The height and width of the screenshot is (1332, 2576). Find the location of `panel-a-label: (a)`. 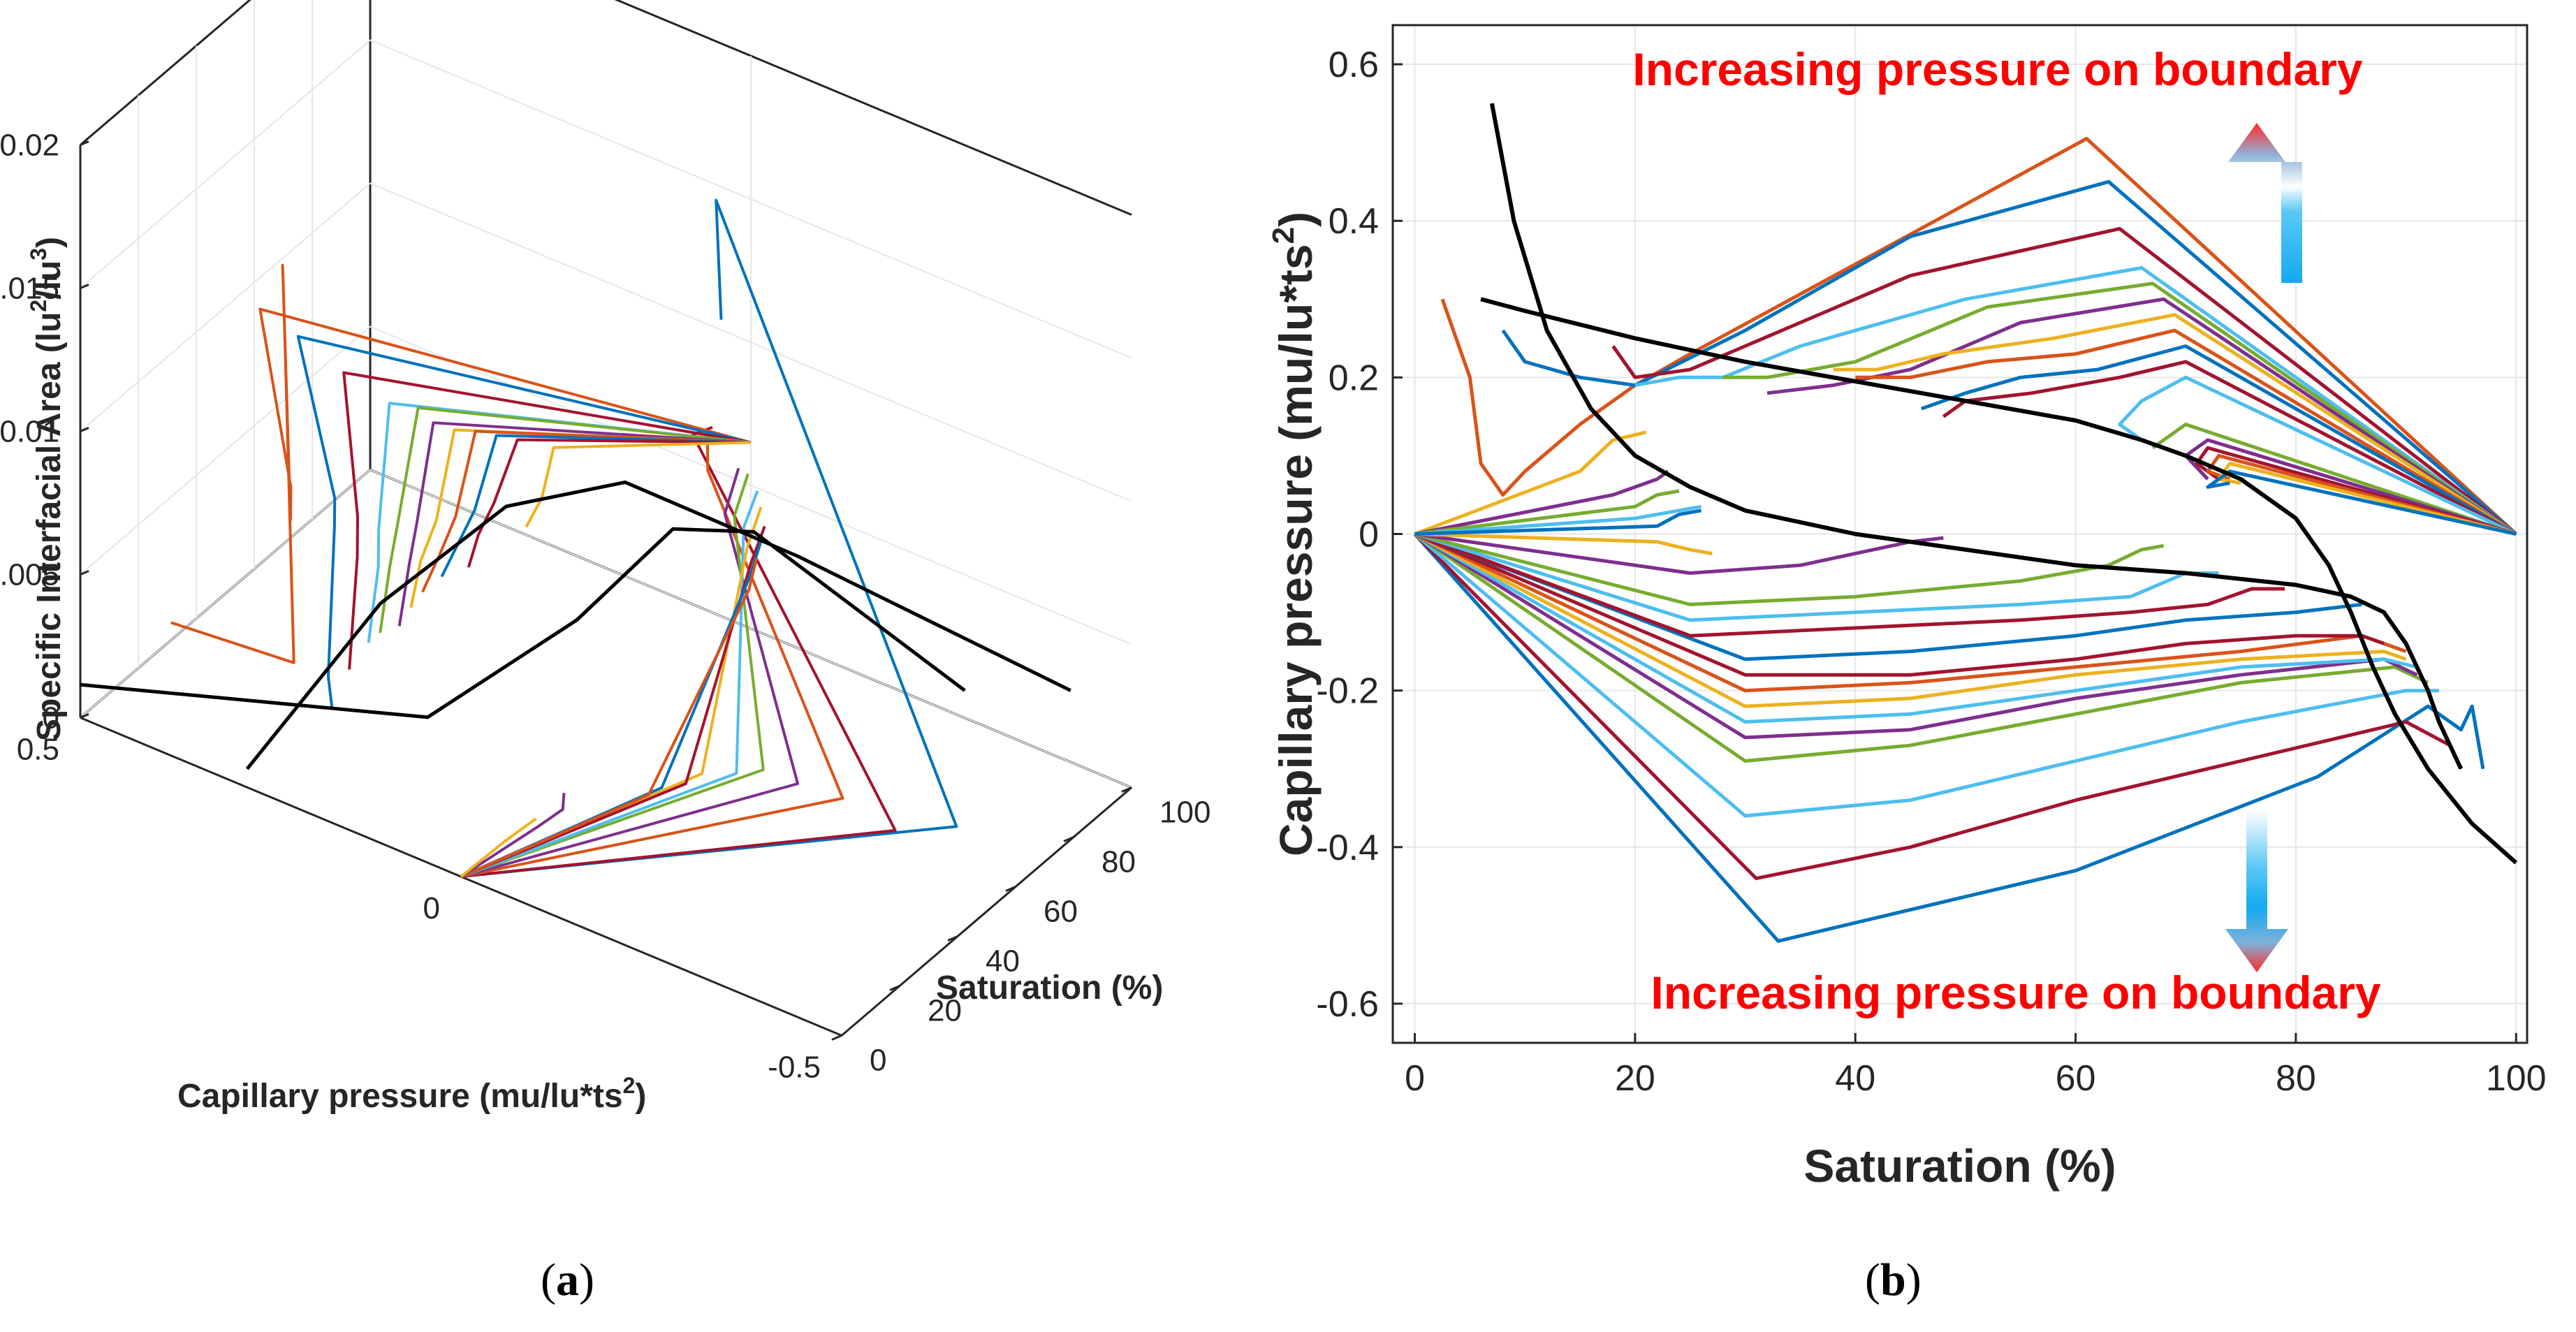

panel-a-label: (a) is located at coordinates (567, 1279).